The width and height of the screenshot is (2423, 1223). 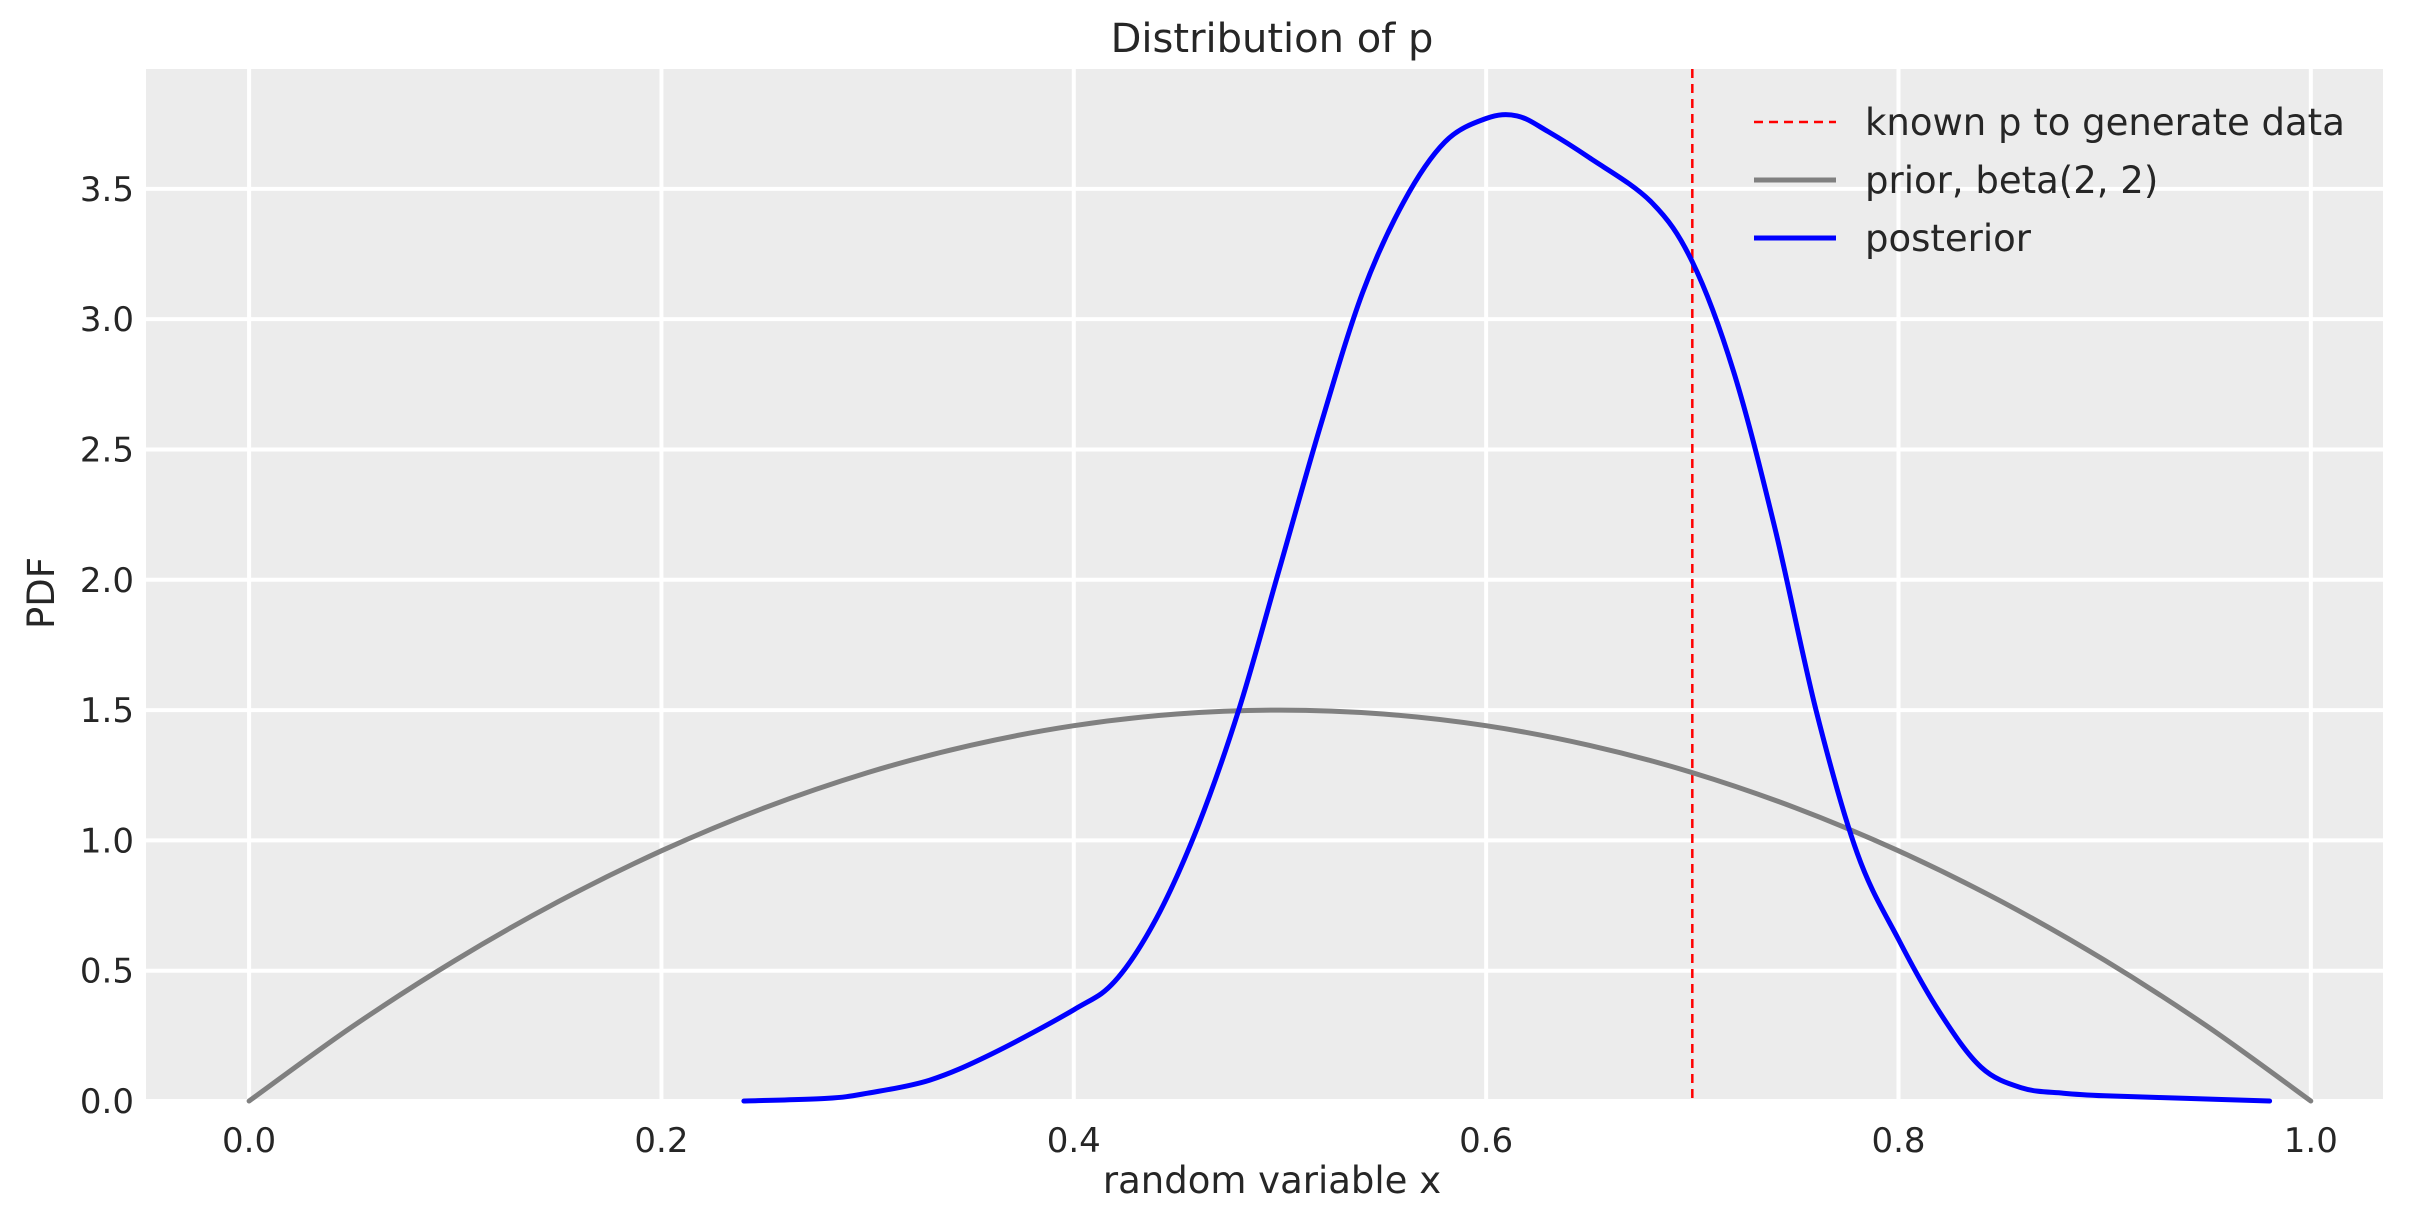 I want to click on y-tick-label: 3.5, so click(x=107, y=190).